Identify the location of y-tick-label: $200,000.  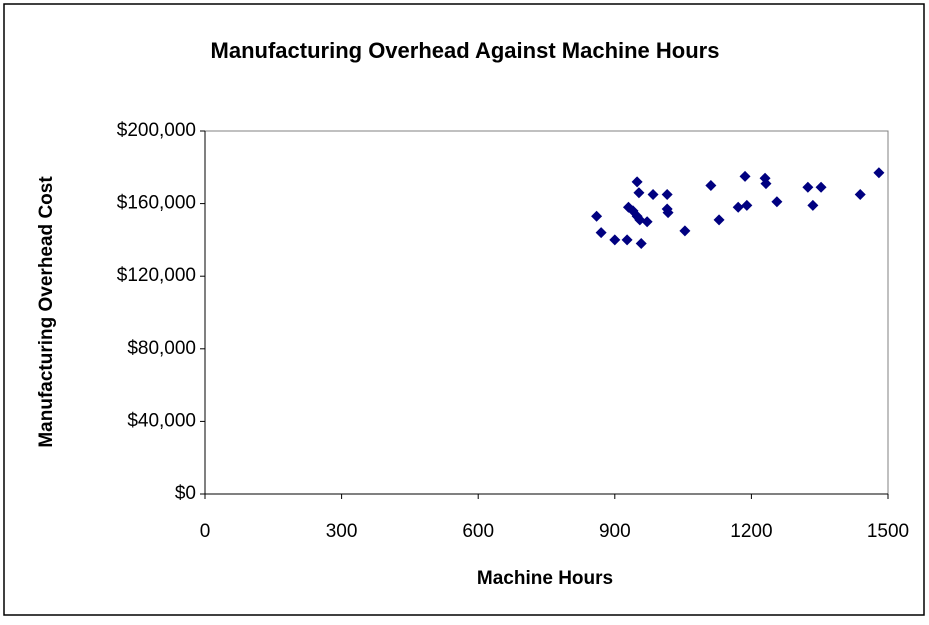
(156, 130).